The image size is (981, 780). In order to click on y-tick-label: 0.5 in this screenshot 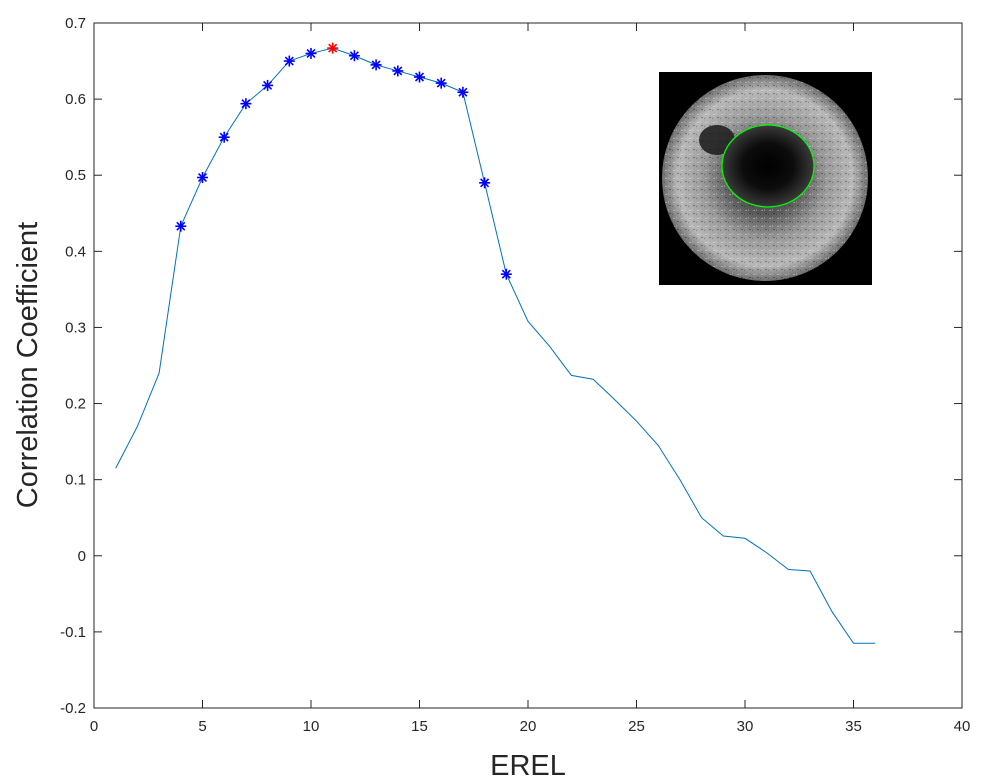, I will do `click(75, 175)`.